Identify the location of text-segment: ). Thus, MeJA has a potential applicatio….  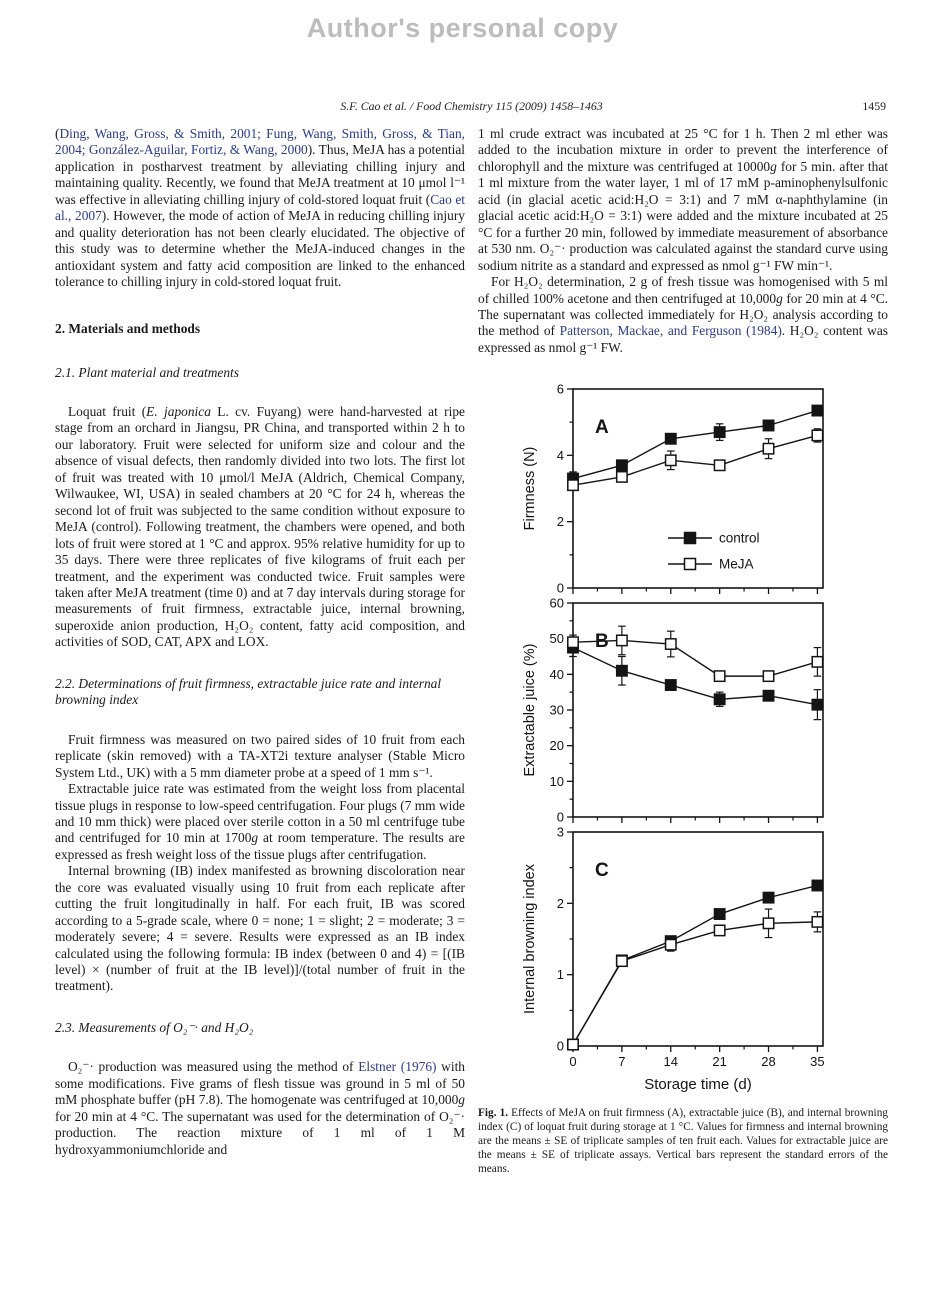
(260, 174).